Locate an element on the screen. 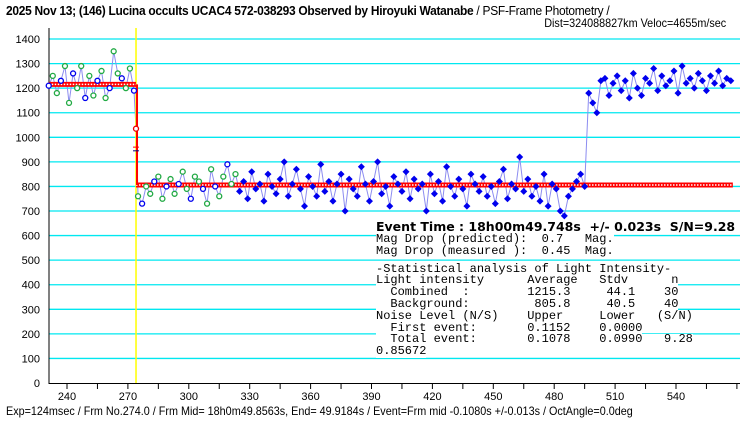 This screenshot has width=740, height=425. event-data-point is located at coordinates (136, 128).